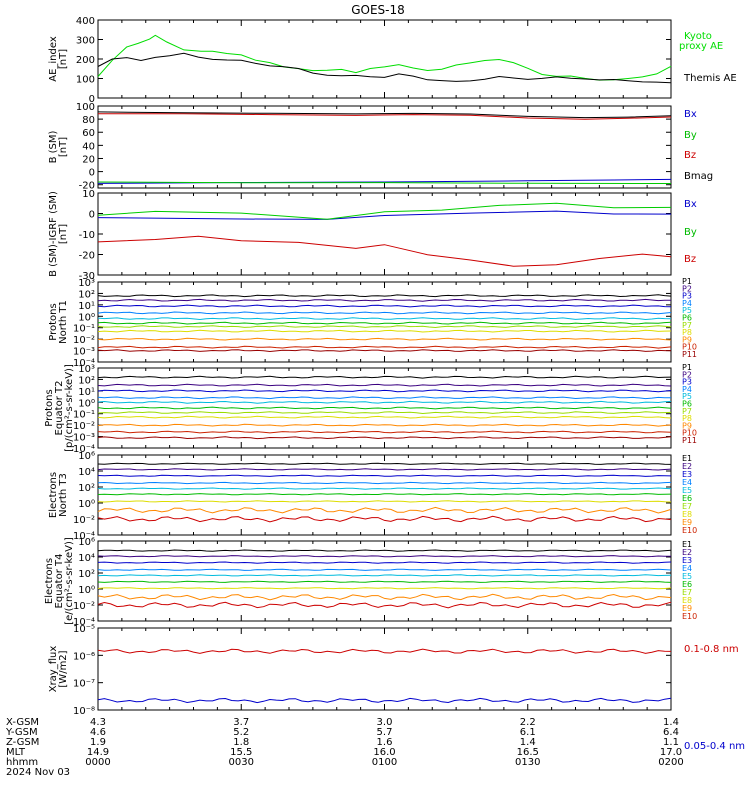  Describe the element at coordinates (88, 159) in the screenshot. I see `y-tick-label: 20` at that location.